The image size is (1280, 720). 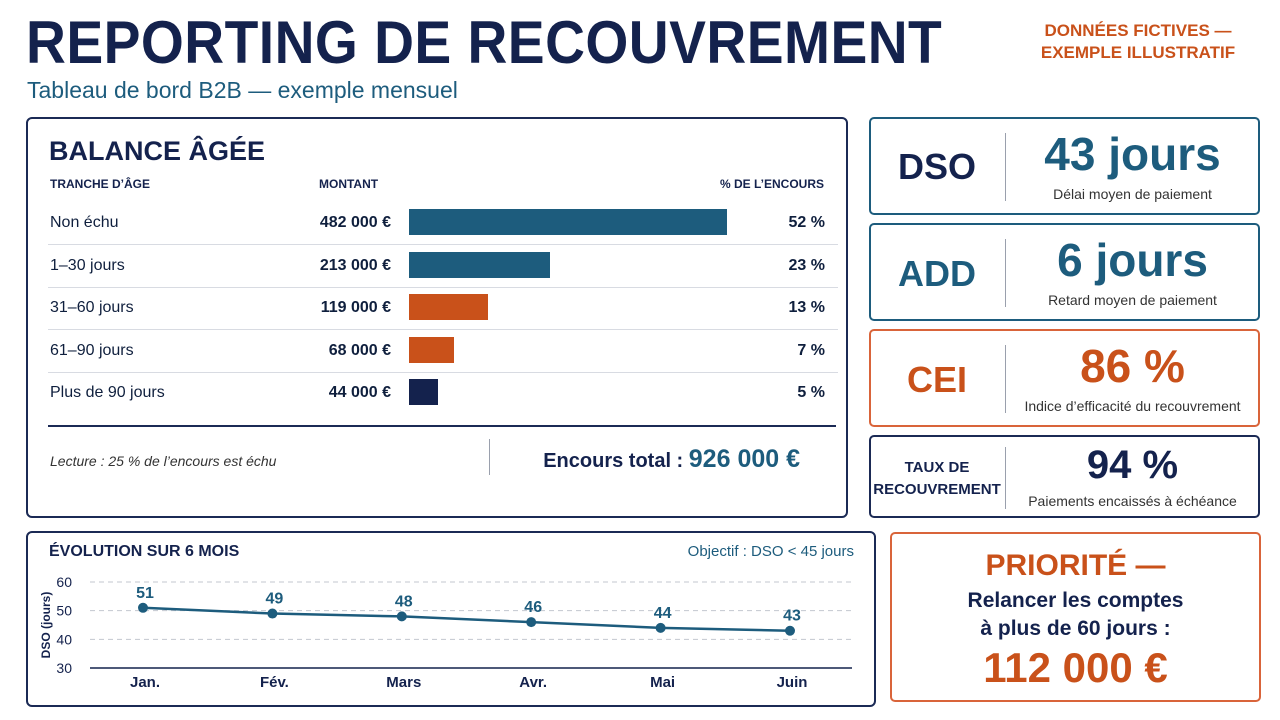 What do you see at coordinates (937, 467) in the screenshot?
I see `kpi-name-line-1: TAUX DE` at bounding box center [937, 467].